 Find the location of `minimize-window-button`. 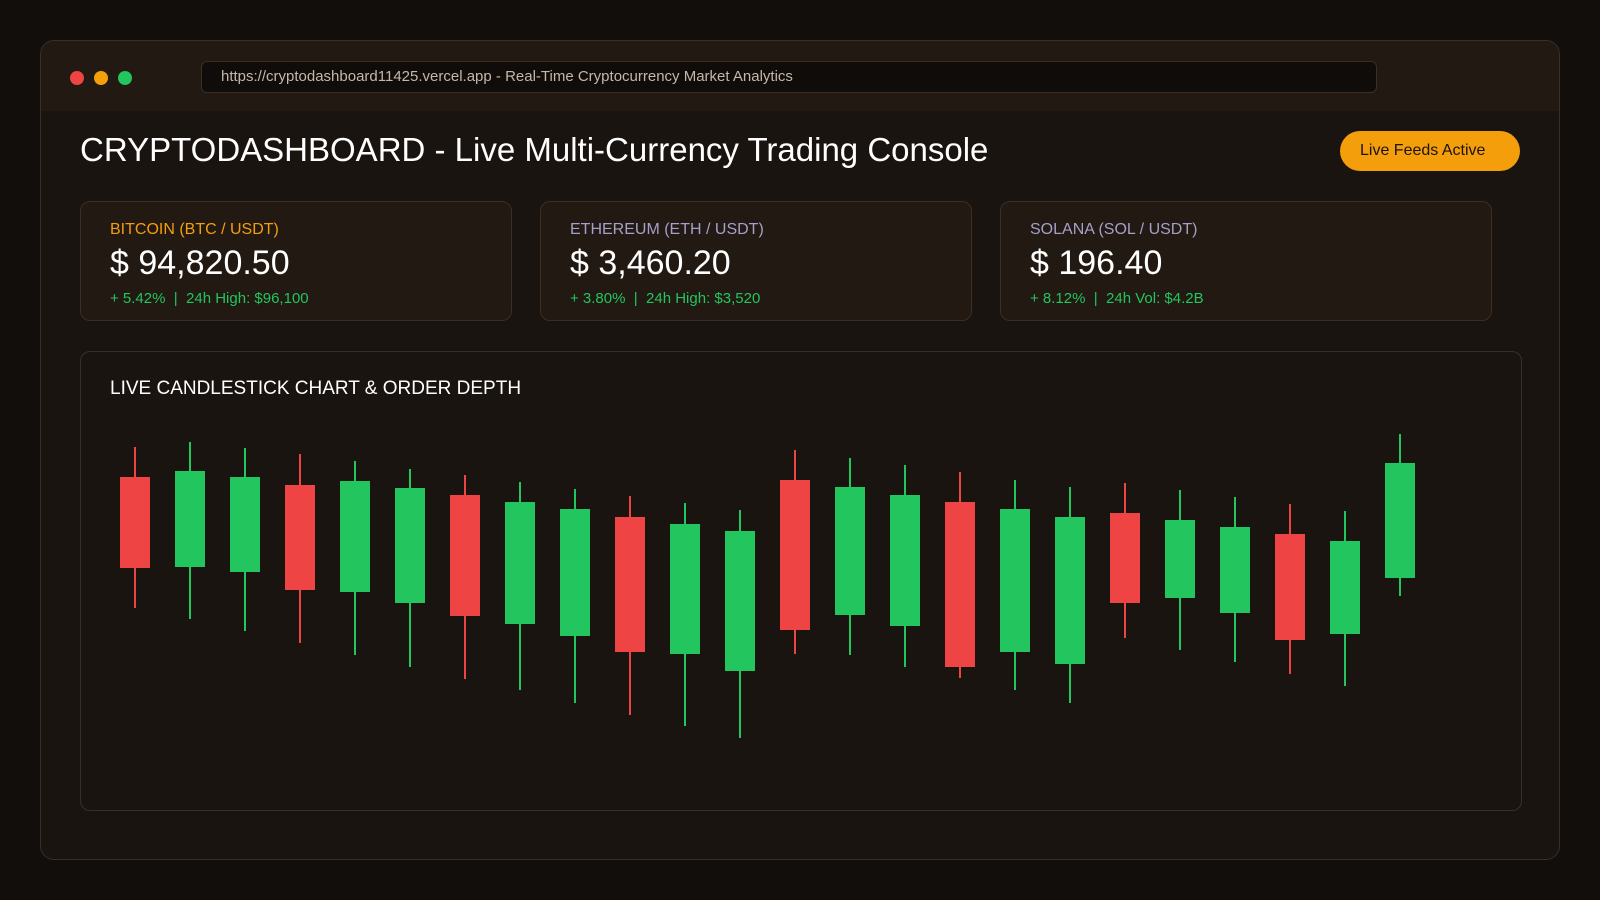

minimize-window-button is located at coordinates (101, 78).